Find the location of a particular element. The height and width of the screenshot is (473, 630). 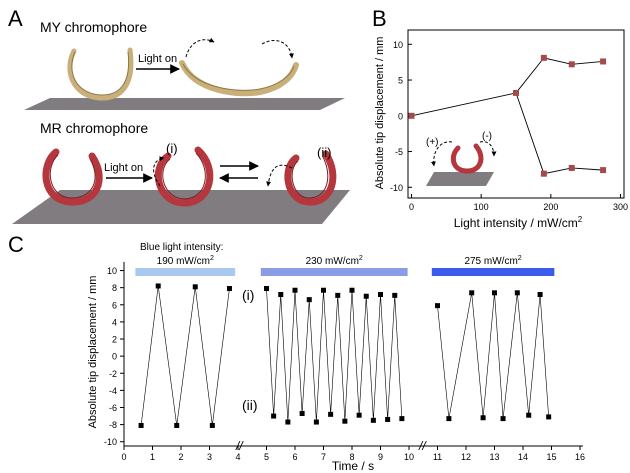

chart-b-xticks: 0 100 200 300 is located at coordinates (518, 203).